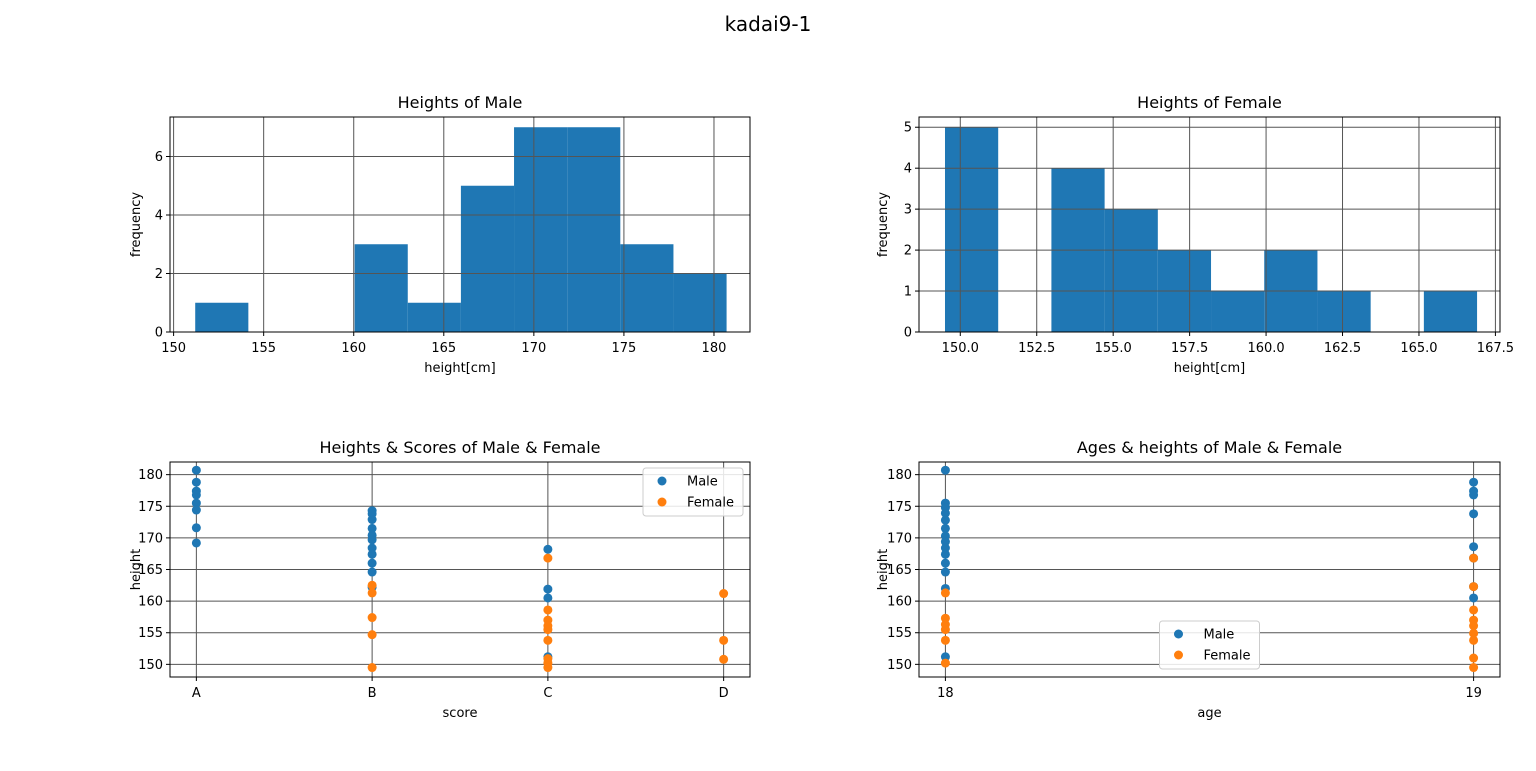 Image resolution: width=1536 pixels, height=771 pixels. I want to click on legend: Male Female, so click(1209, 645).